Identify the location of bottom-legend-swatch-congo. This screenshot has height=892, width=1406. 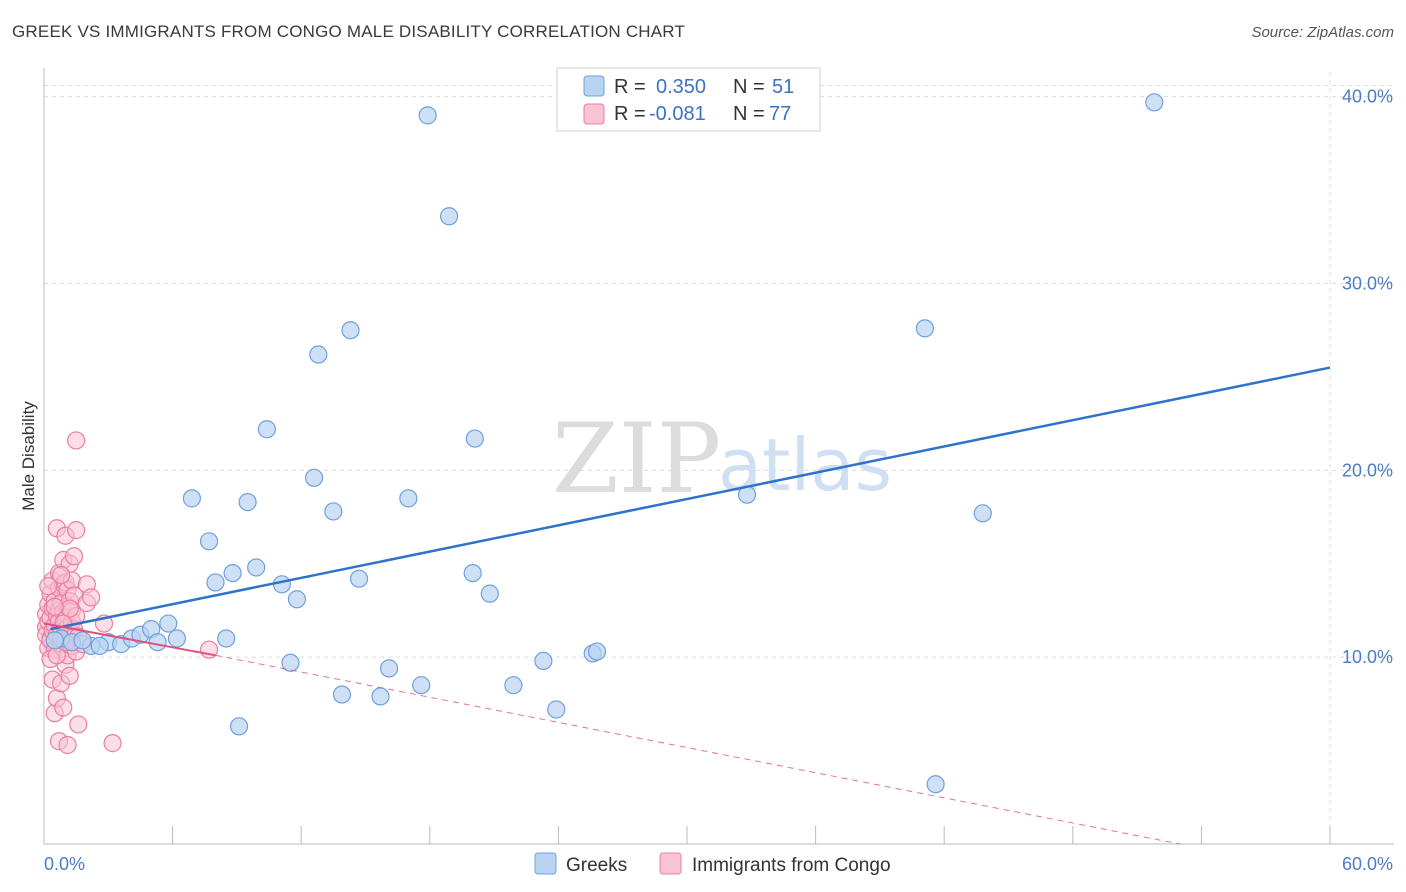
(670, 863).